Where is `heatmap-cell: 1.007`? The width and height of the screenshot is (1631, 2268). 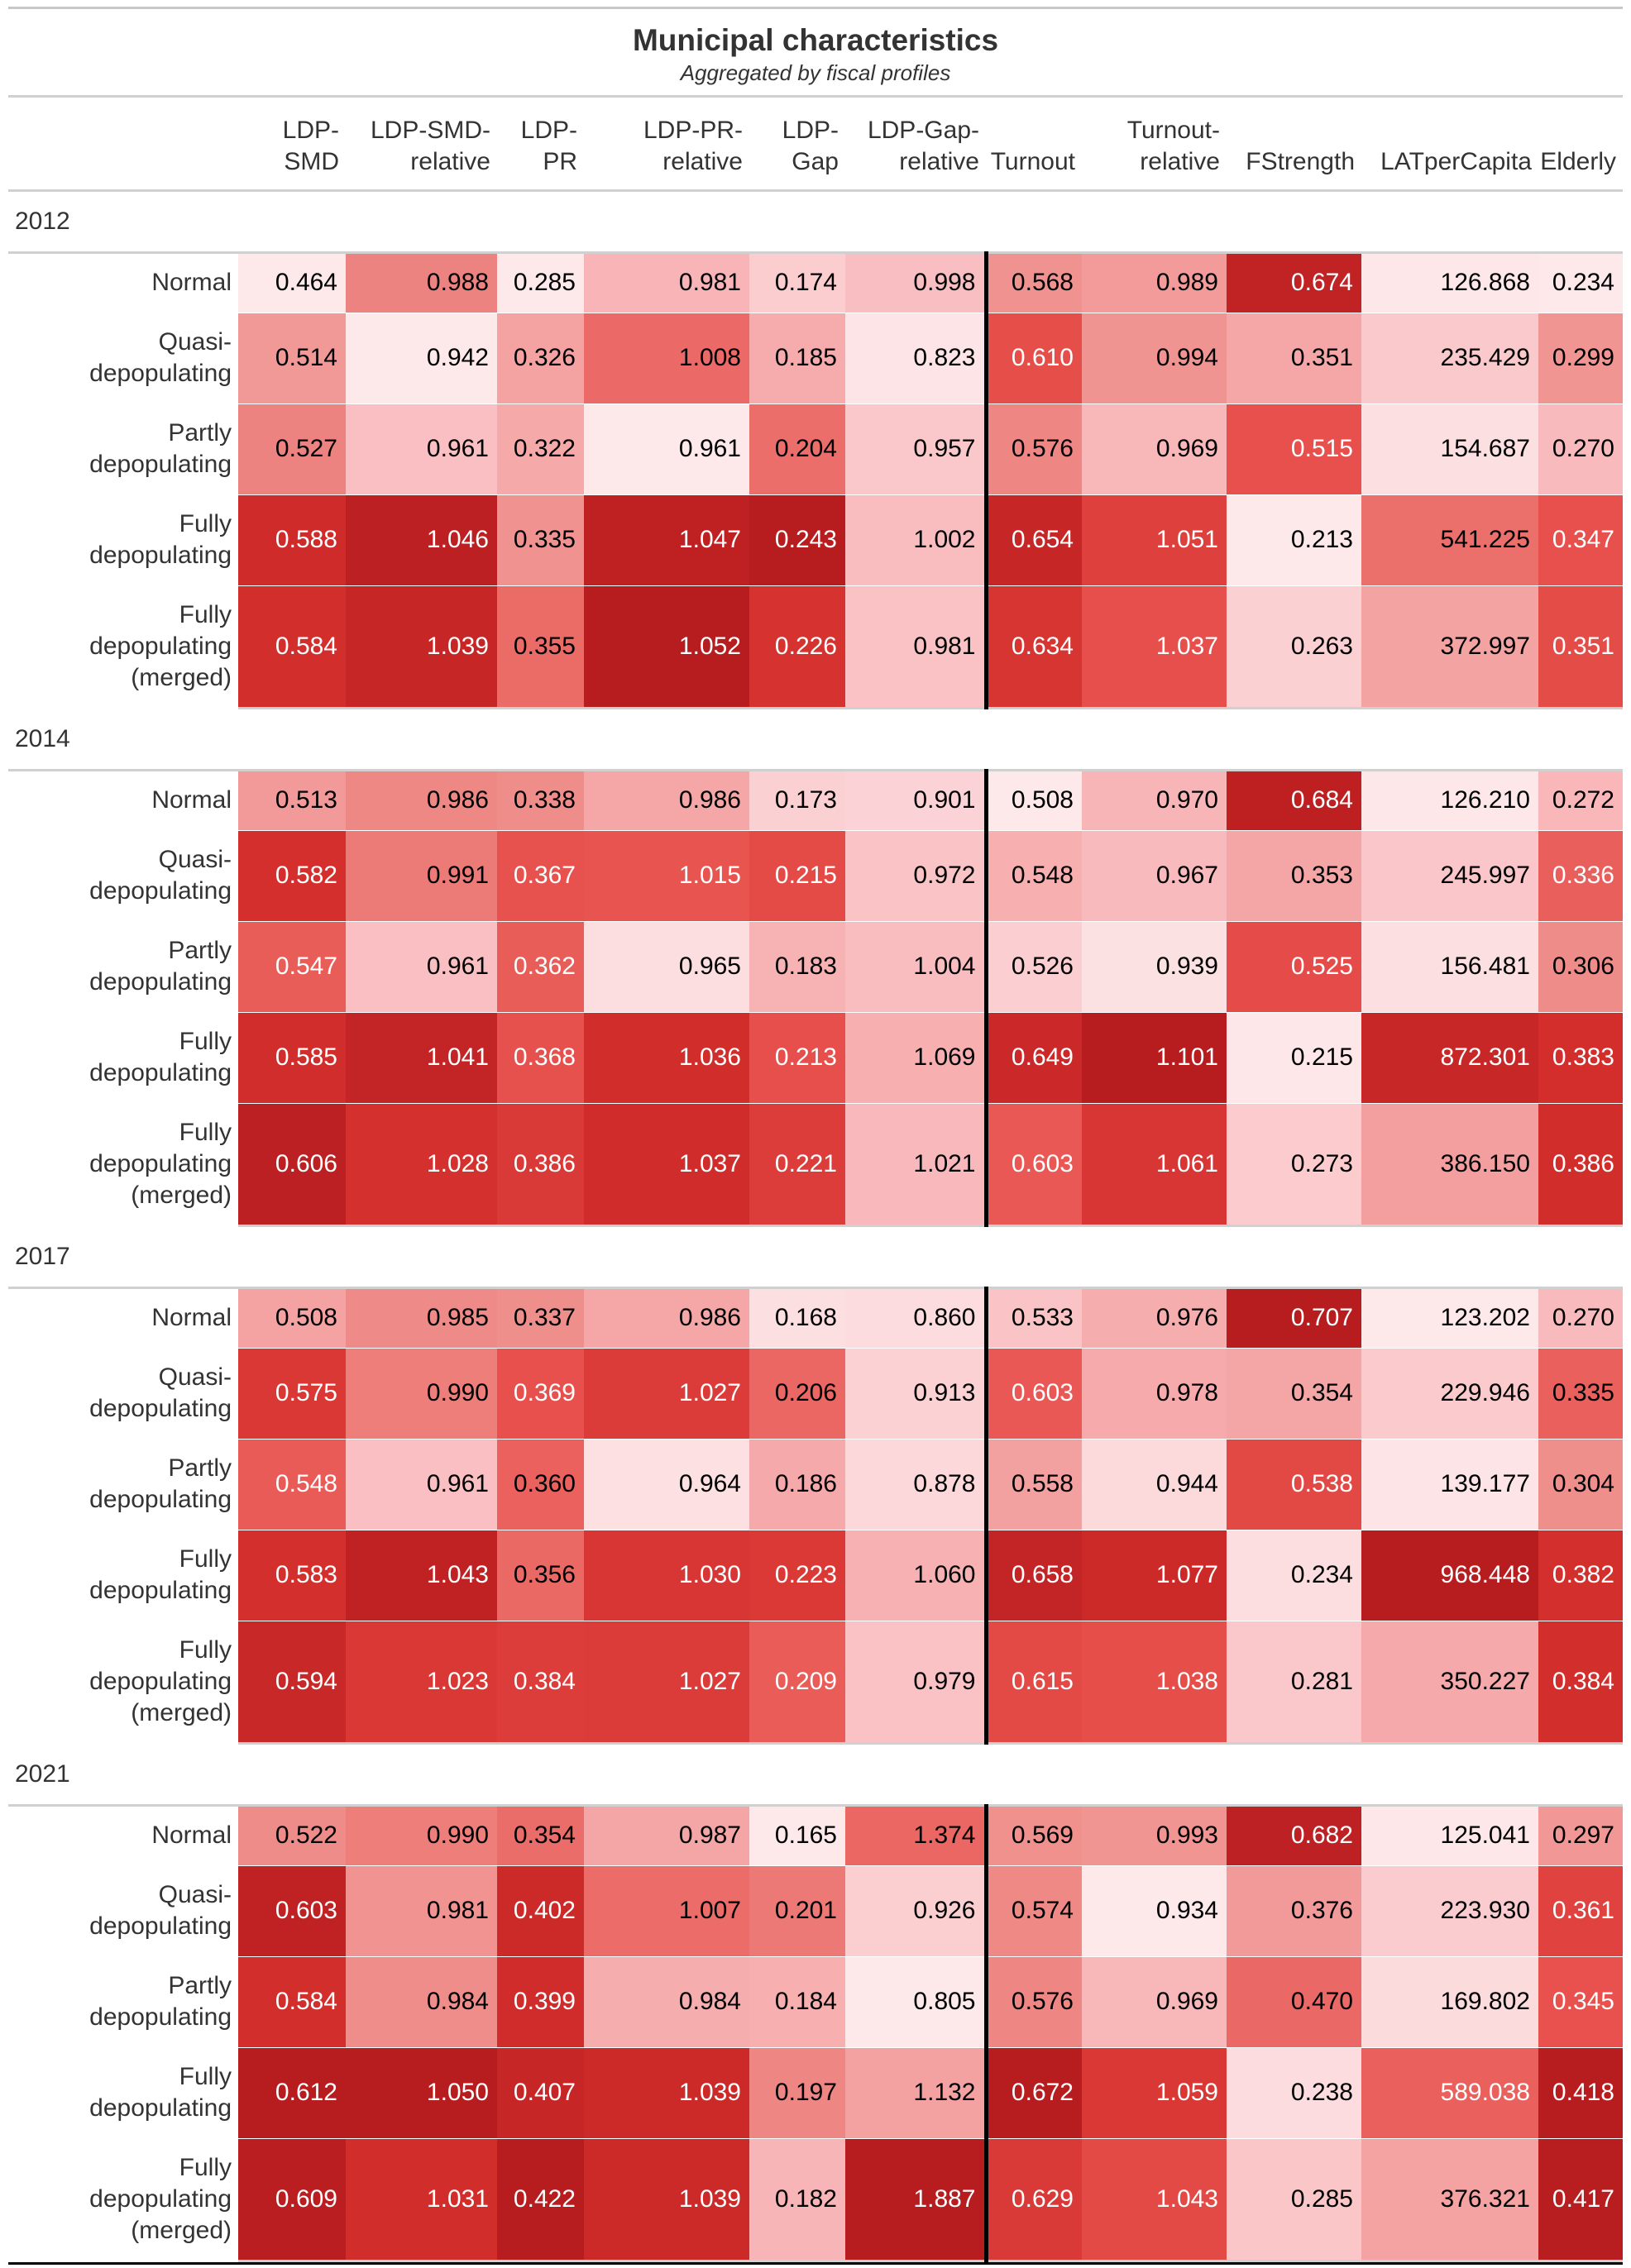 heatmap-cell: 1.007 is located at coordinates (666, 1911).